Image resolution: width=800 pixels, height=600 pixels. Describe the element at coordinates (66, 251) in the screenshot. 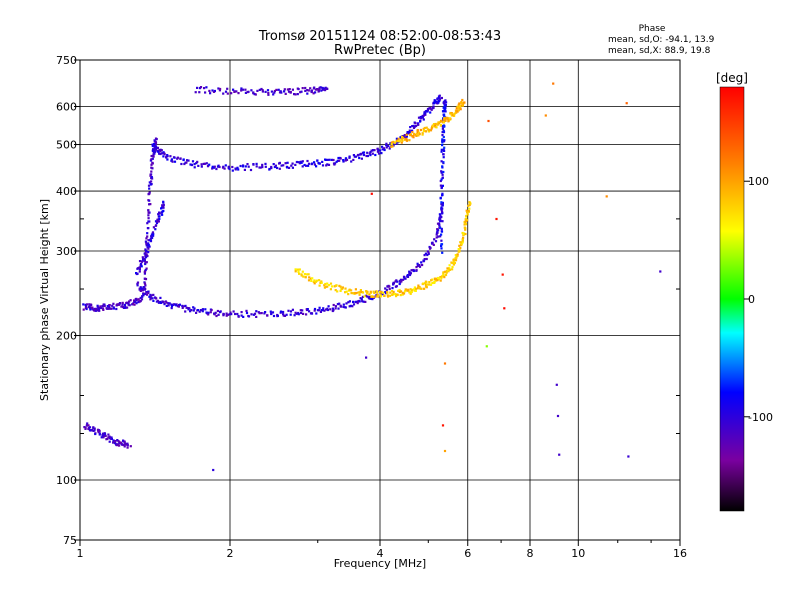

I see `y-tick-label: 300` at that location.